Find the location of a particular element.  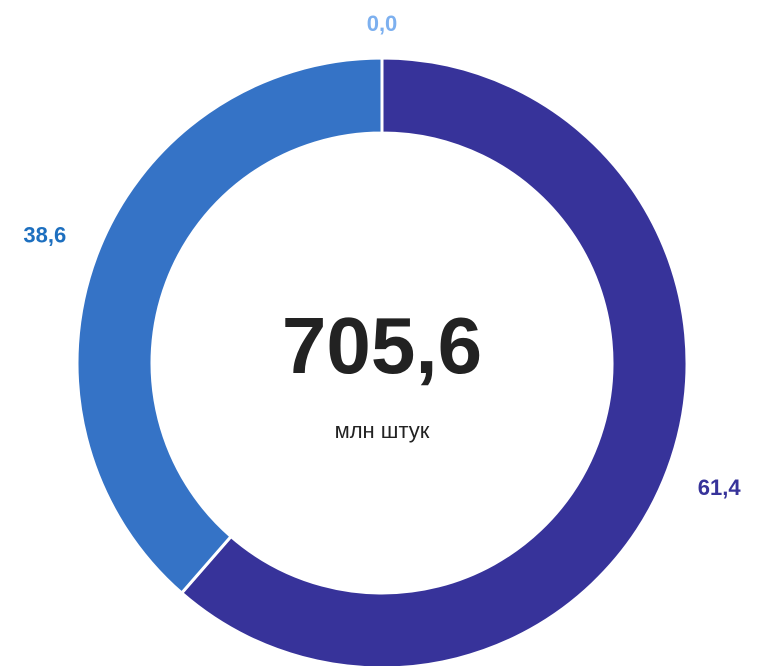

center-unit: млн штук is located at coordinates (382, 430).